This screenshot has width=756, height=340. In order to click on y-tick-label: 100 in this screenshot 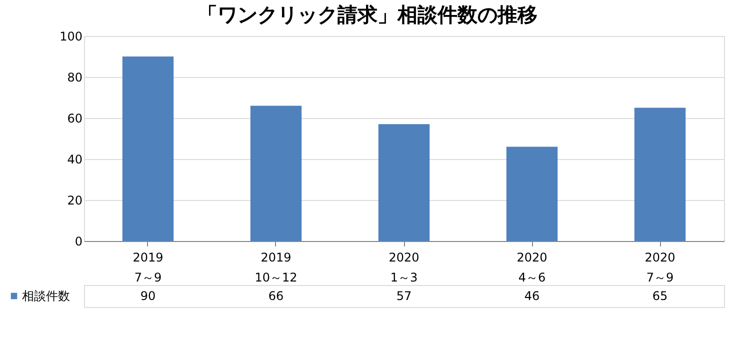, I will do `click(71, 37)`.